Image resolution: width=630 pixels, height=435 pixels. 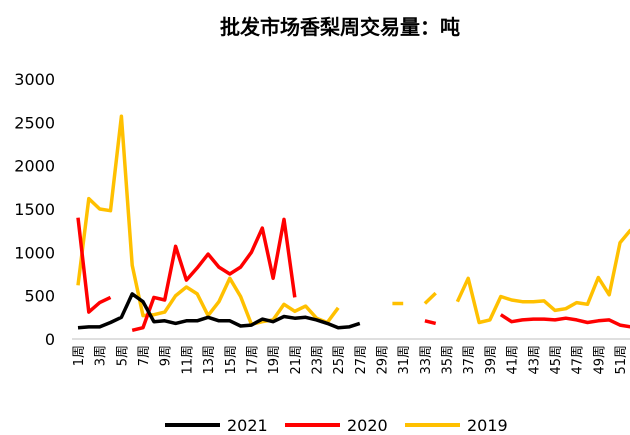 I want to click on x-tick-label: 35周, so click(x=448, y=360).